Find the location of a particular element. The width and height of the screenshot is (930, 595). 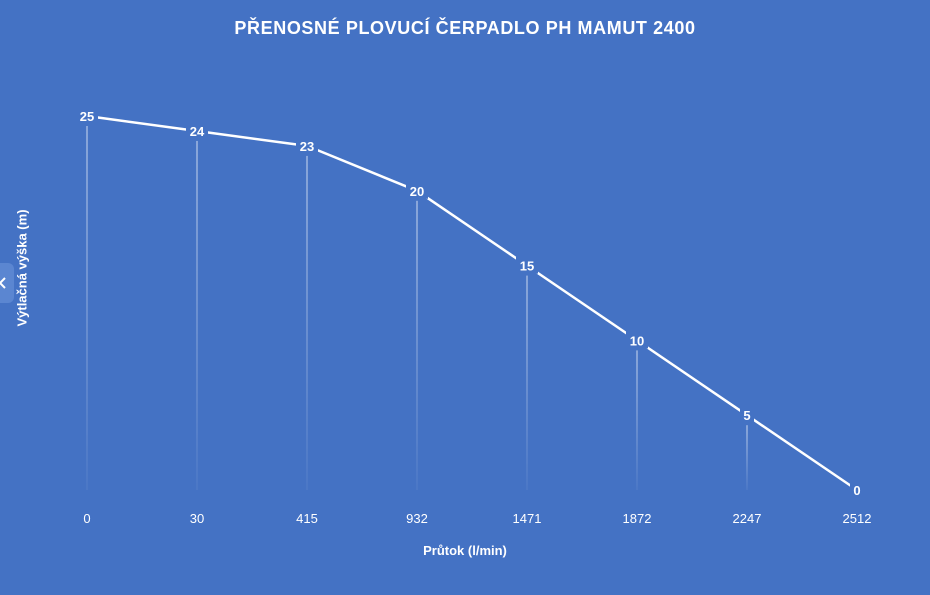

data-label: 25 is located at coordinates (87, 116).